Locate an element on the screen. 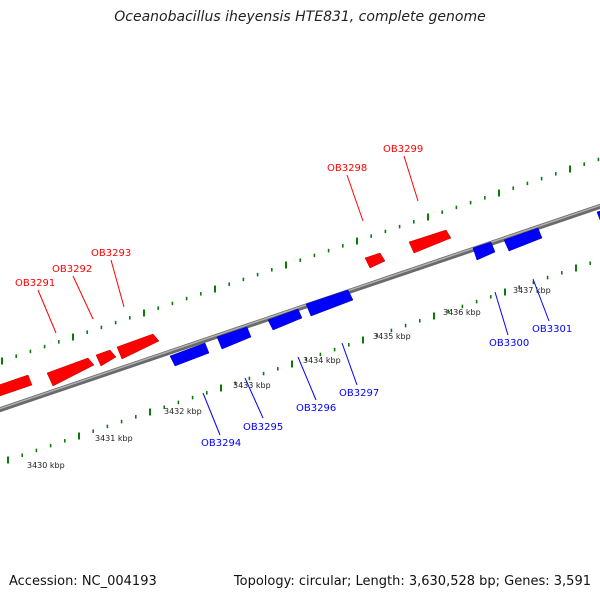 The height and width of the screenshot is (600, 600). kbp-label: 3432 kbp is located at coordinates (183, 411).